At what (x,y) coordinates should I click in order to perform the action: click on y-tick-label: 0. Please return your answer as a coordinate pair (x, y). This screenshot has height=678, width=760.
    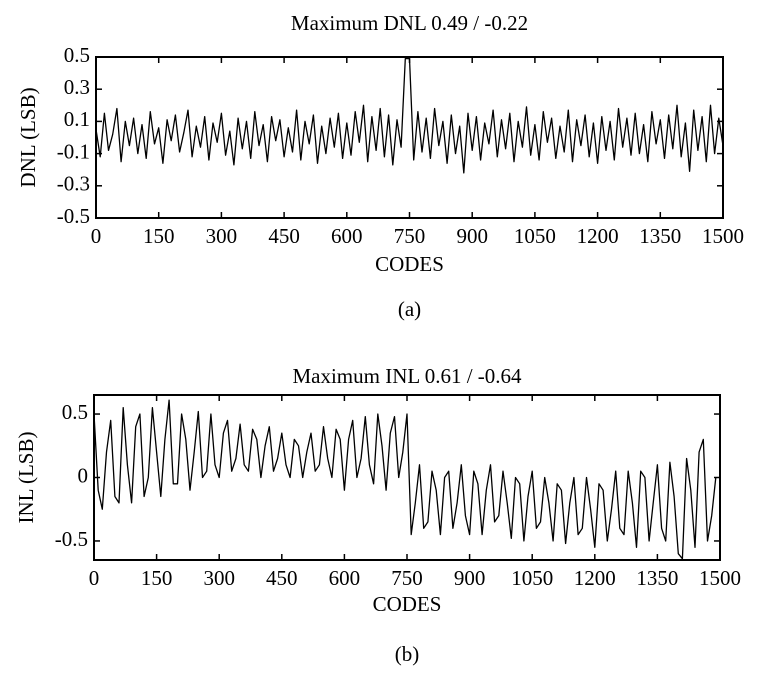
    Looking at the image, I should click on (83, 475).